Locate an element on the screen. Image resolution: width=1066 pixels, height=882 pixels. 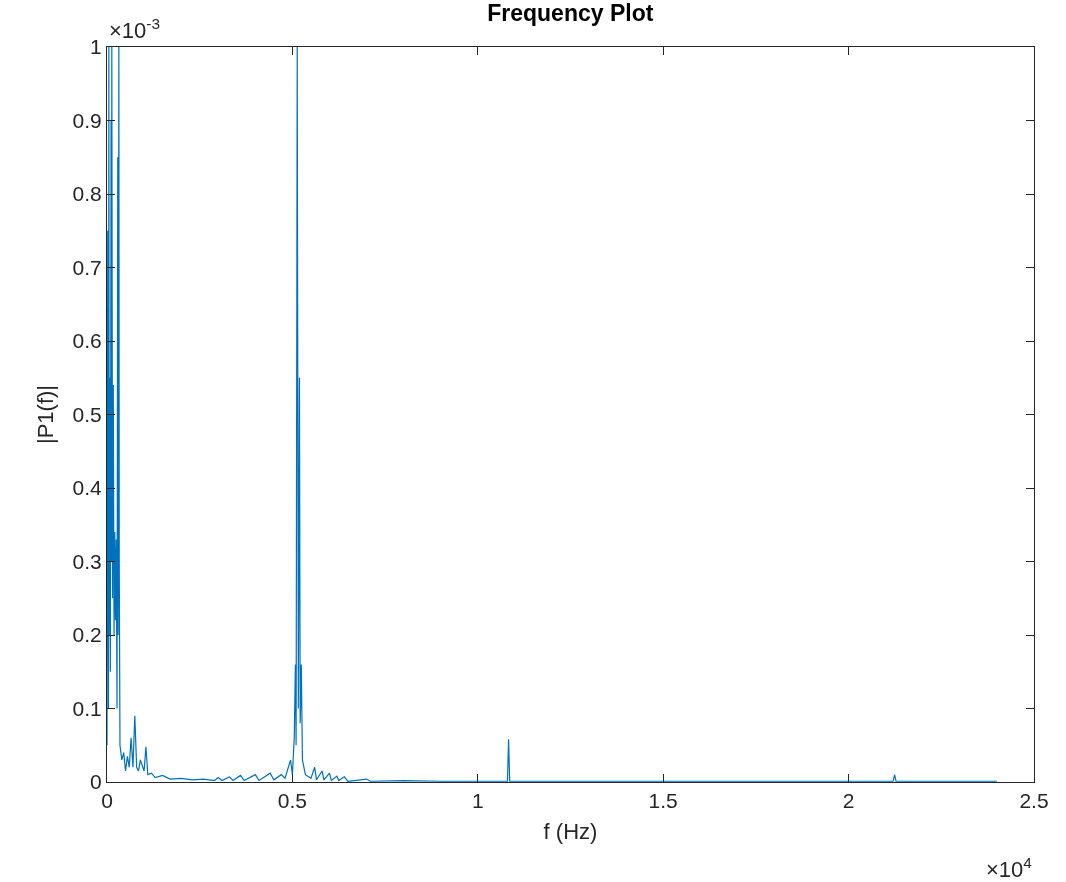
x-tick-label: 1 is located at coordinates (477, 801).